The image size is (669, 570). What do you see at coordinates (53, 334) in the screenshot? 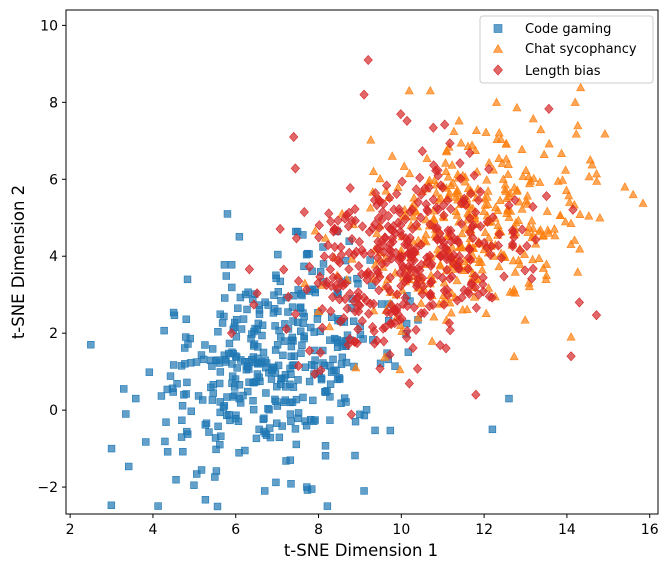
I see `y-tick-label: 2` at bounding box center [53, 334].